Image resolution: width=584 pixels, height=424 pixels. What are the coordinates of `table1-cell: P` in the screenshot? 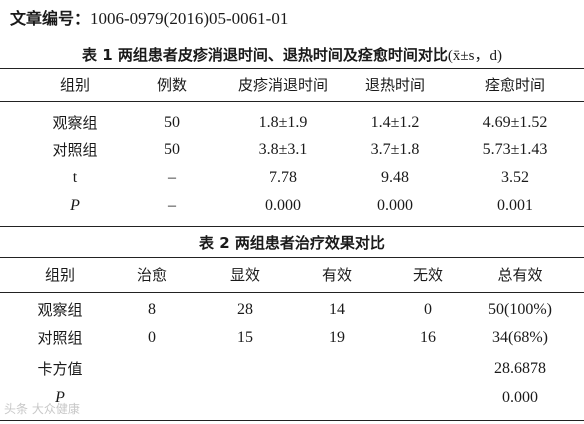 It's located at (75, 205).